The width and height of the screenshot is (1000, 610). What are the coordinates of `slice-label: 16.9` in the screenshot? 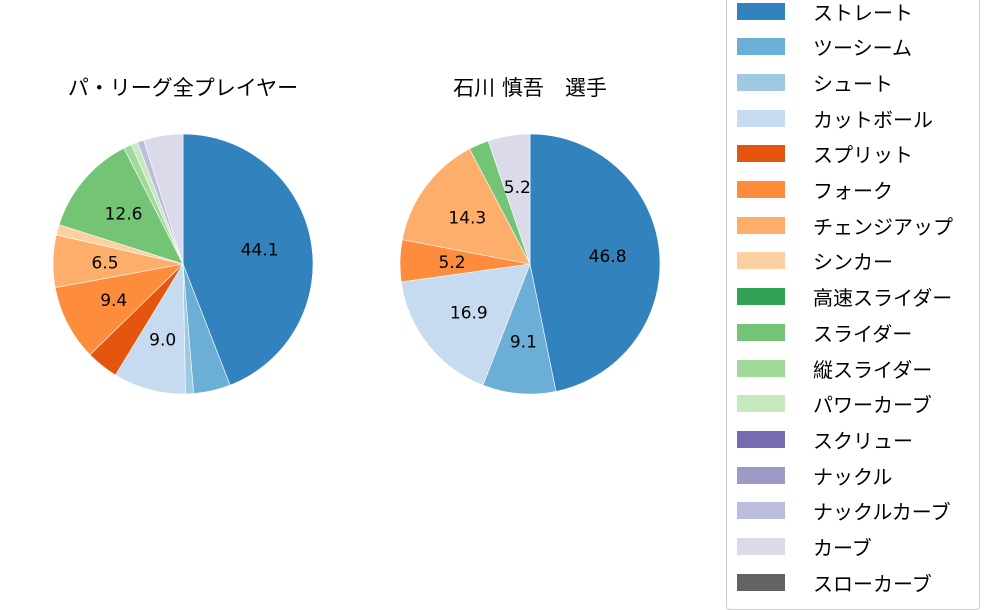 It's located at (469, 313).